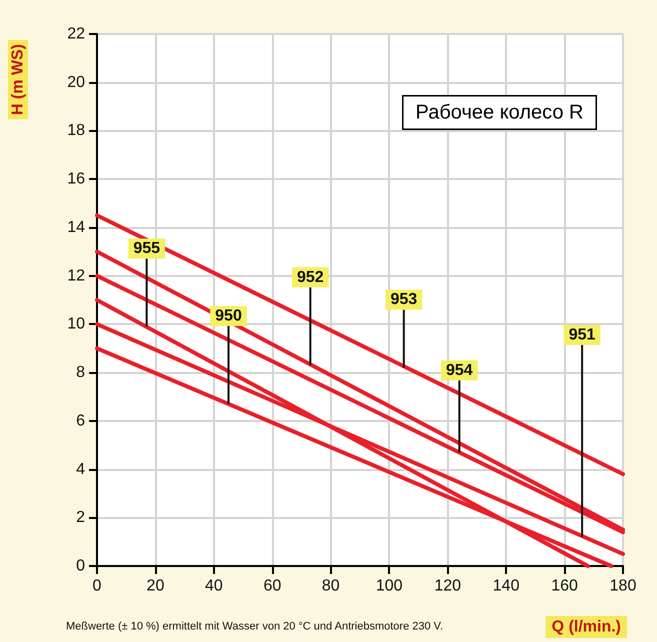 The height and width of the screenshot is (642, 657). I want to click on annotation: 953, so click(404, 299).